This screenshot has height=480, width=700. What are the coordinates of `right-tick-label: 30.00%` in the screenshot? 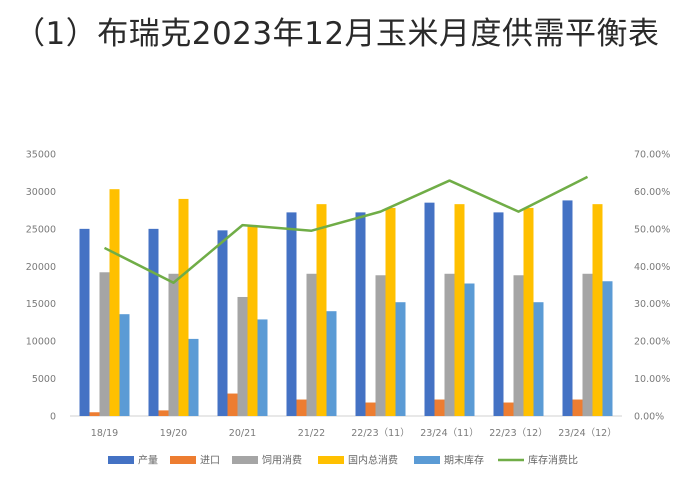 It's located at (652, 304).